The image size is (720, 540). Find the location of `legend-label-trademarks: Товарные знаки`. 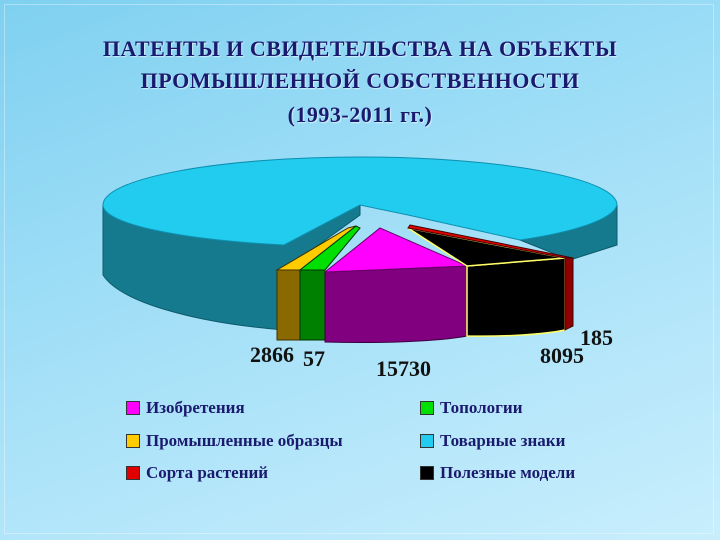

legend-label-trademarks: Товарные знаки is located at coordinates (503, 440).